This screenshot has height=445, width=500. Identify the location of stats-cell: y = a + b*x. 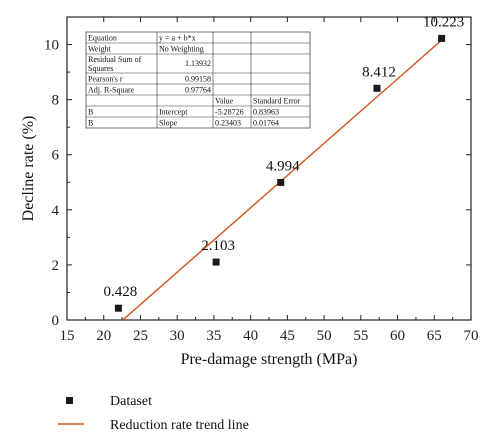
(177, 38).